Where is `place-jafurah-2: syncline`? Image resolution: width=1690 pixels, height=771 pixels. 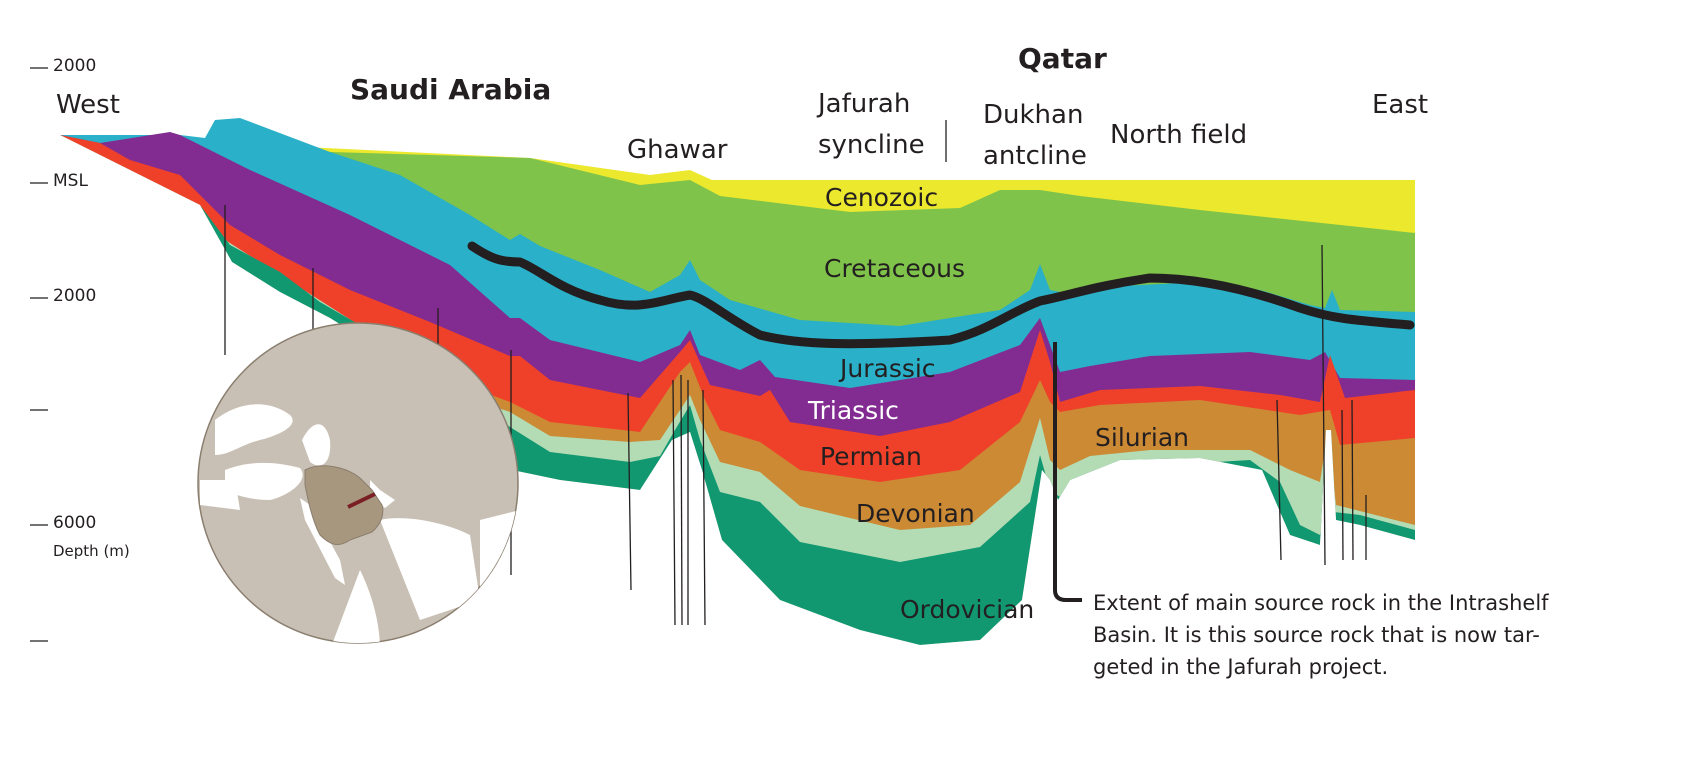
place-jafurah-2: syncline is located at coordinates (871, 145).